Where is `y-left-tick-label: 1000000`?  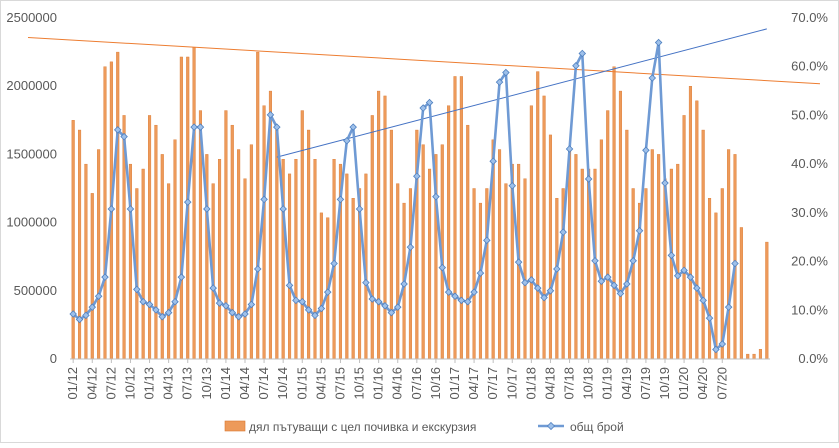 y-left-tick-label: 1000000 is located at coordinates (31, 222).